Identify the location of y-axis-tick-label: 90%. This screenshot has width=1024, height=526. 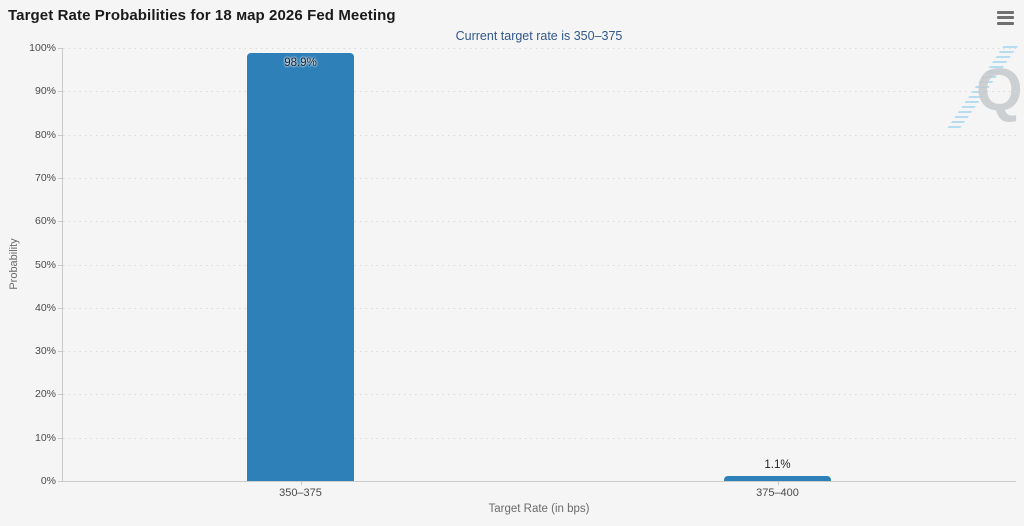
(45, 91).